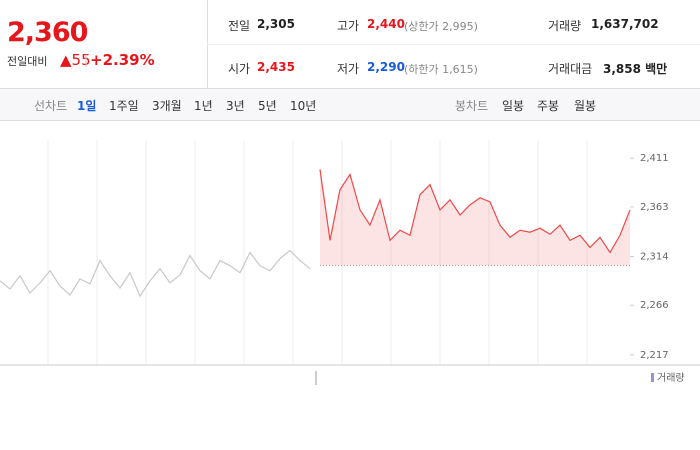 This screenshot has width=700, height=450. What do you see at coordinates (654, 207) in the screenshot?
I see `y-tick-label: 2,363` at bounding box center [654, 207].